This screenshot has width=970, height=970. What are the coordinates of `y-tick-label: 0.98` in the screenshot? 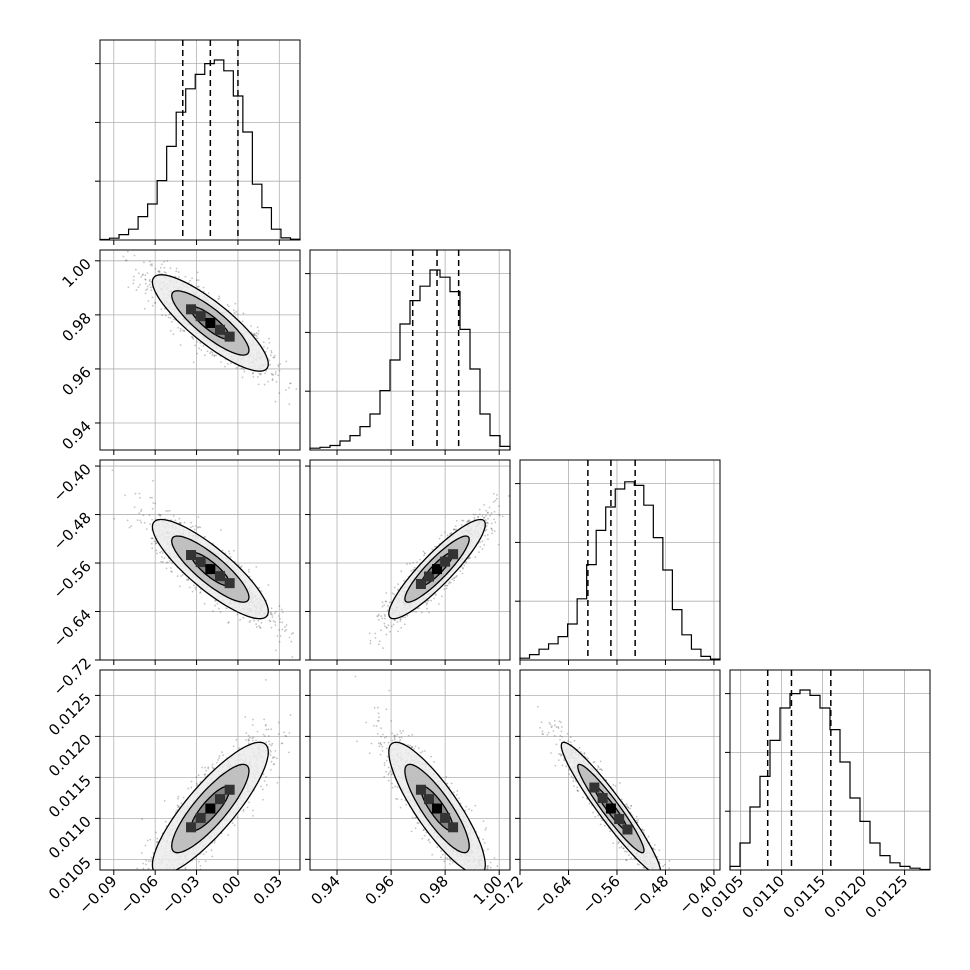 It's located at (76, 327).